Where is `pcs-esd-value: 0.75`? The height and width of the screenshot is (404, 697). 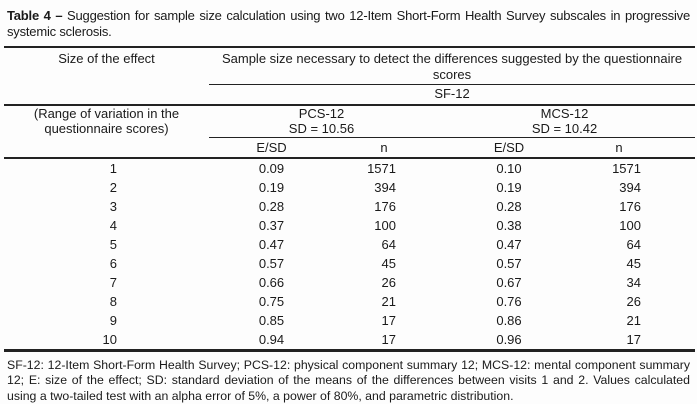 pcs-esd-value: 0.75 is located at coordinates (271, 301).